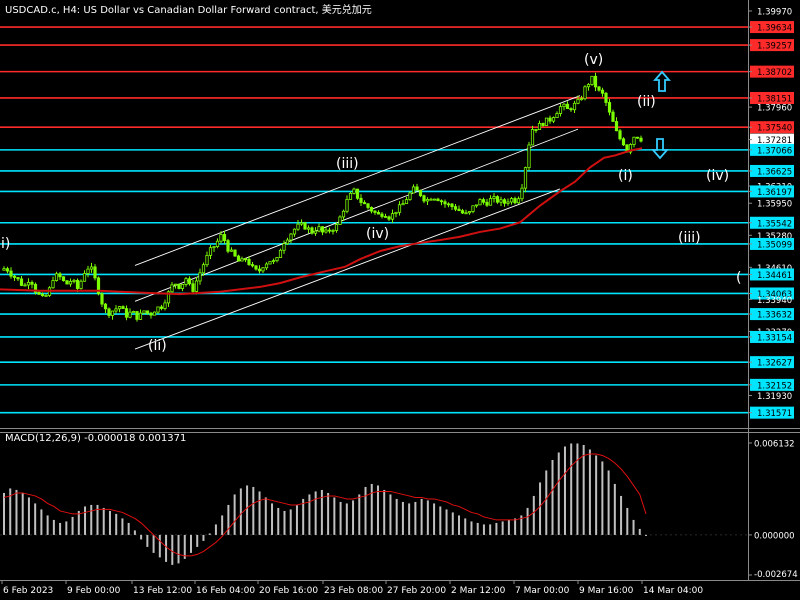  What do you see at coordinates (774, 295) in the screenshot?
I see `price-tick-label: 1.34063` at bounding box center [774, 295].